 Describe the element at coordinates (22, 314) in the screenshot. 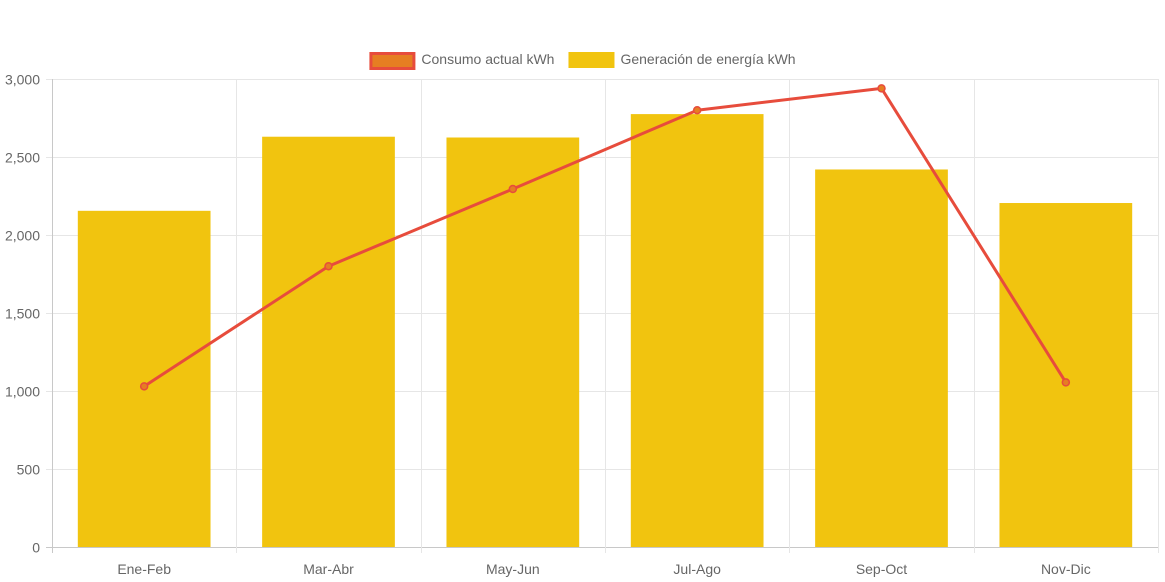

I see `y-tick-label: 1,500` at that location.